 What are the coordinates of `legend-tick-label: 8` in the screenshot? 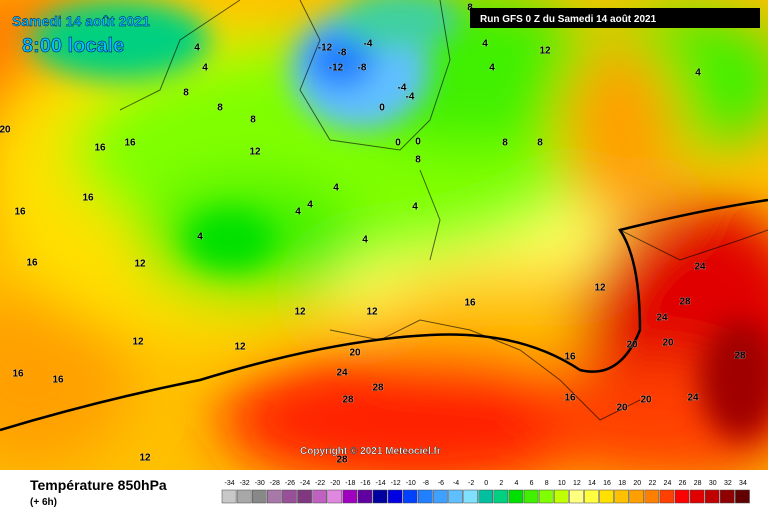 It's located at (547, 483).